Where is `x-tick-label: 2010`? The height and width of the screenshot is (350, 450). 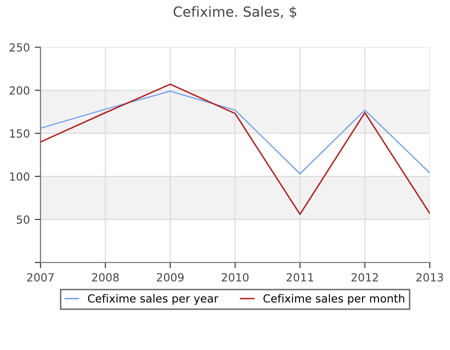 x-tick-label: 2010 is located at coordinates (235, 277).